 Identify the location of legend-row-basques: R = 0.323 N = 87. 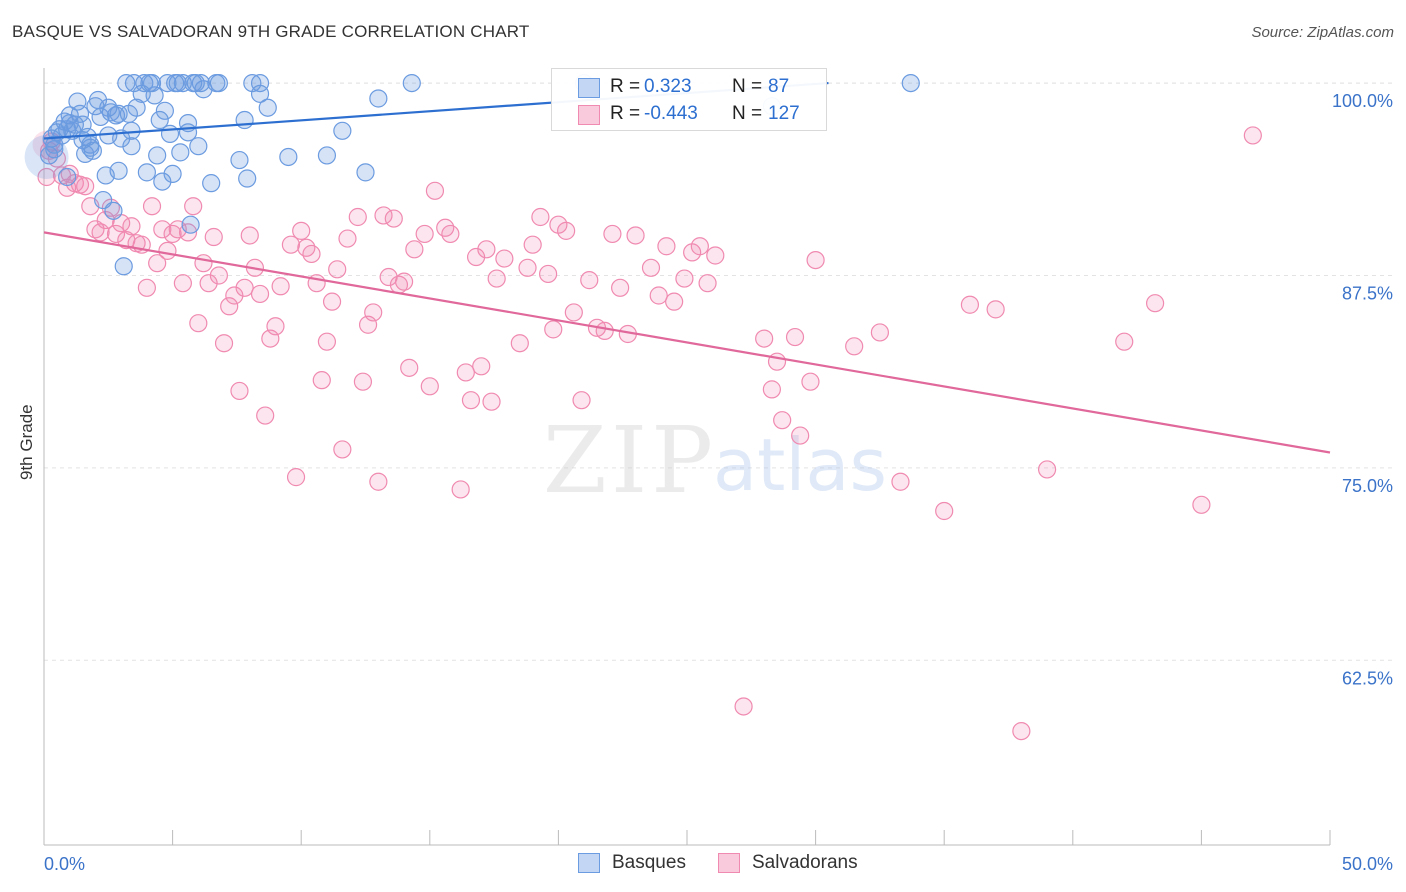
(689, 87).